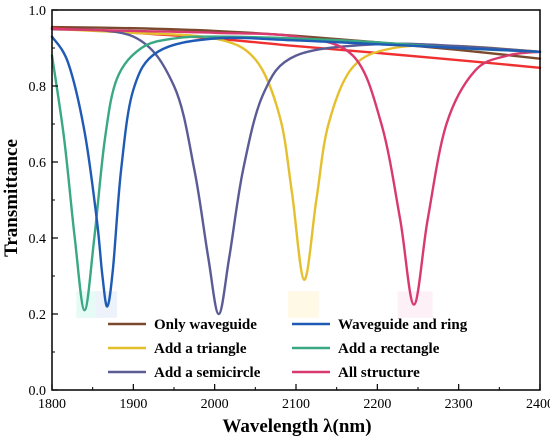  What do you see at coordinates (403, 325) in the screenshot?
I see `legend-label-waveguide-and-ring: Waveguide and ring` at bounding box center [403, 325].